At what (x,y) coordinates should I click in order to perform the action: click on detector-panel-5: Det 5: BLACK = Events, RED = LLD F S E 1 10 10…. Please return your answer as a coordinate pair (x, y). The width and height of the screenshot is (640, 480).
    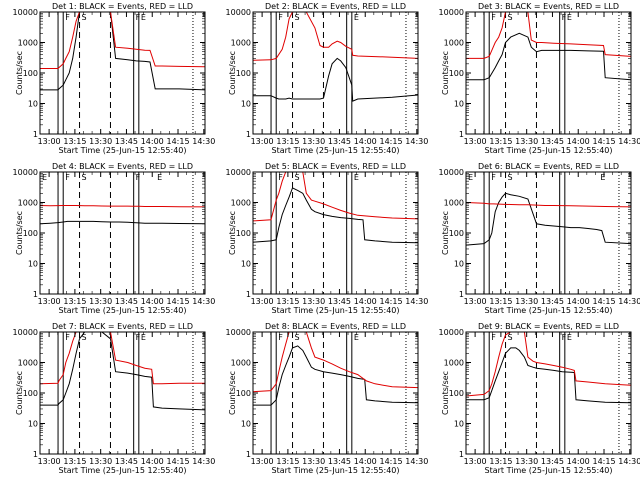
    Looking at the image, I should click on (321, 240).